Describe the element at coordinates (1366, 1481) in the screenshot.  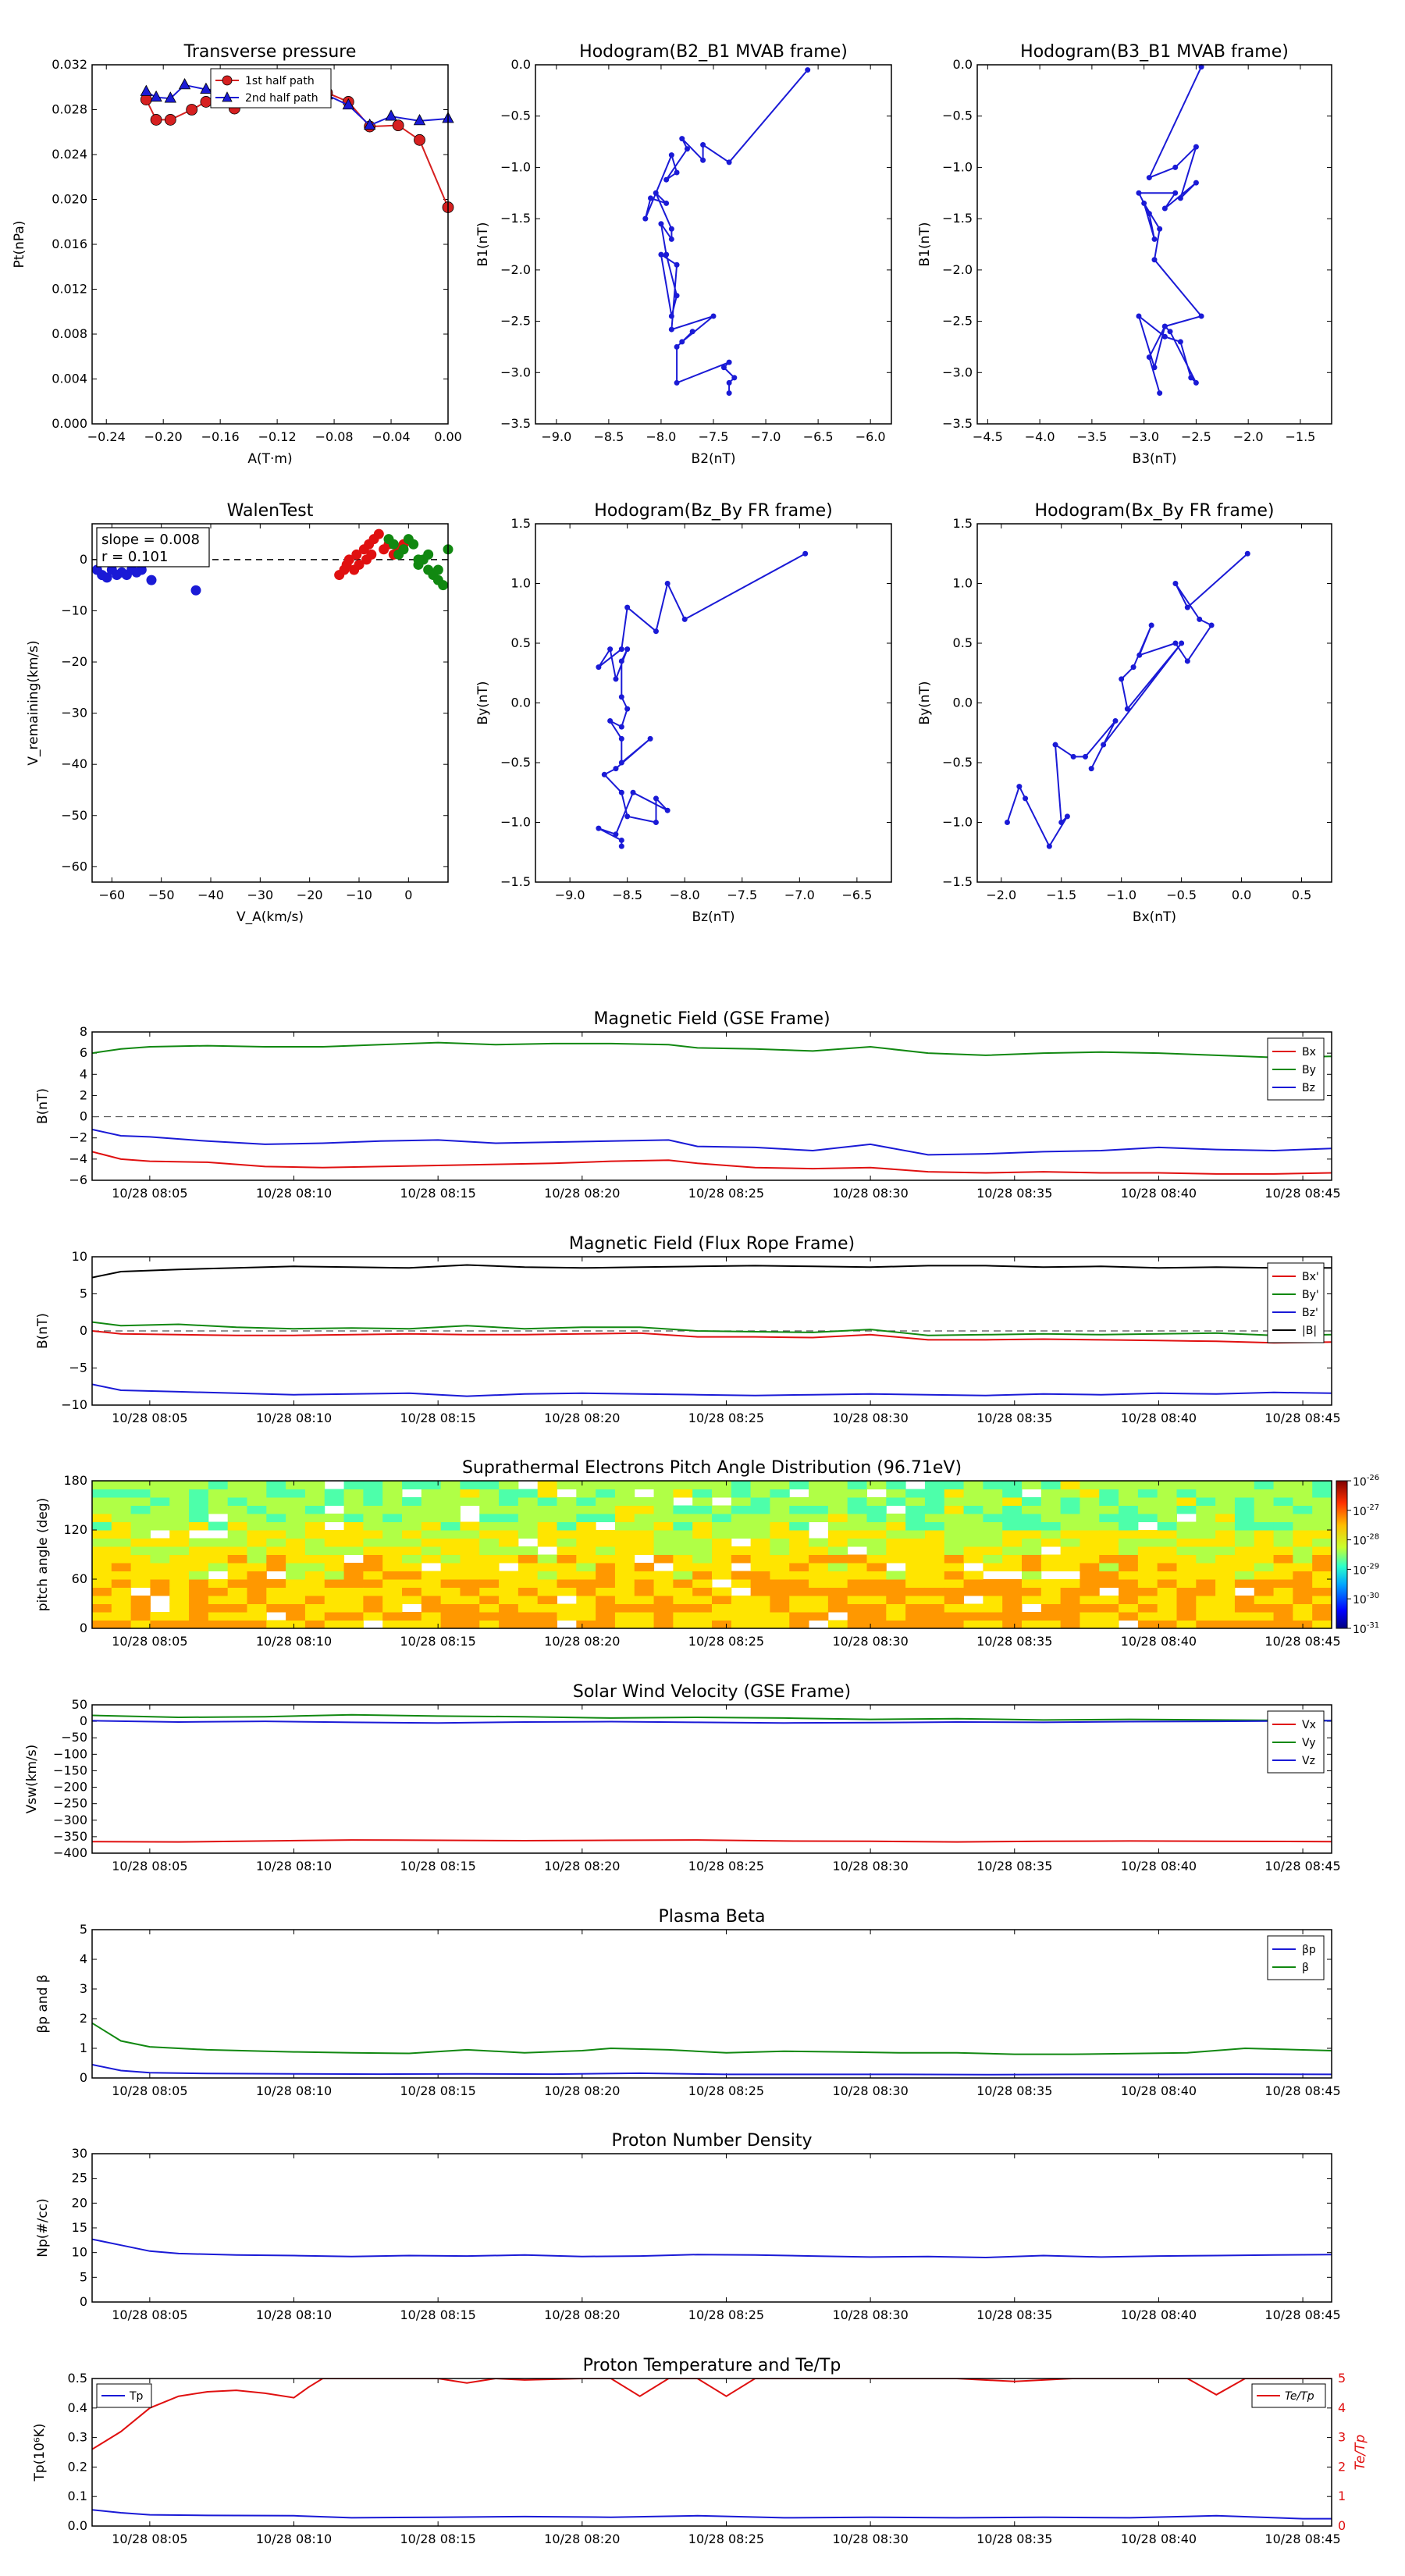
I see `colorbar-tick-label: 10-26` at that location.